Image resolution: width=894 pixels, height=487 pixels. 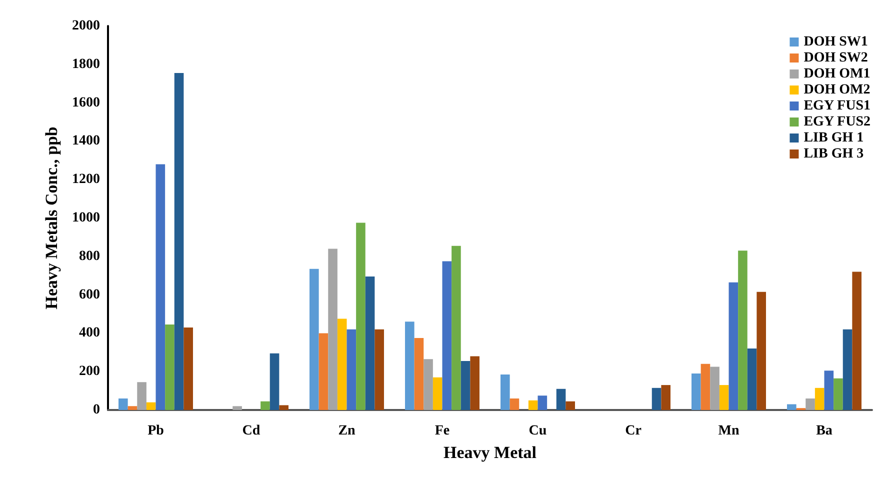 What do you see at coordinates (837, 122) in the screenshot?
I see `legend-label: EGY FUS2` at bounding box center [837, 122].